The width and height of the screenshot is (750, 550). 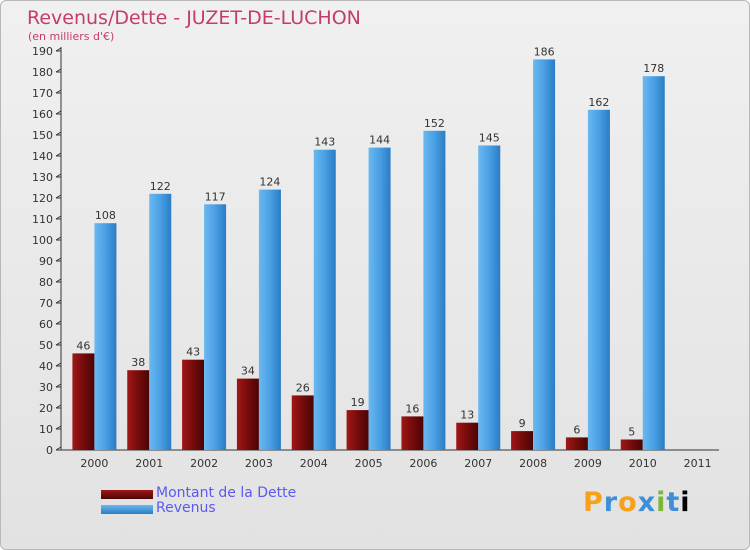 I want to click on bar-debt-label: 13, so click(x=467, y=415).